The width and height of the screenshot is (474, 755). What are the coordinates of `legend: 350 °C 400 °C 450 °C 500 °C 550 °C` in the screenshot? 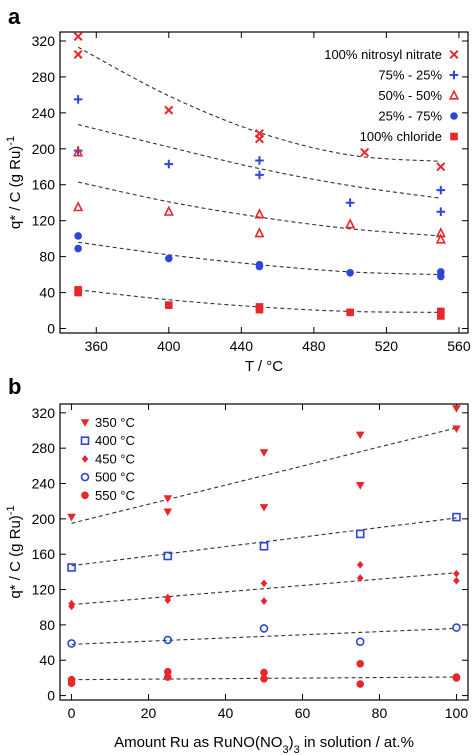 It's located at (107, 459).